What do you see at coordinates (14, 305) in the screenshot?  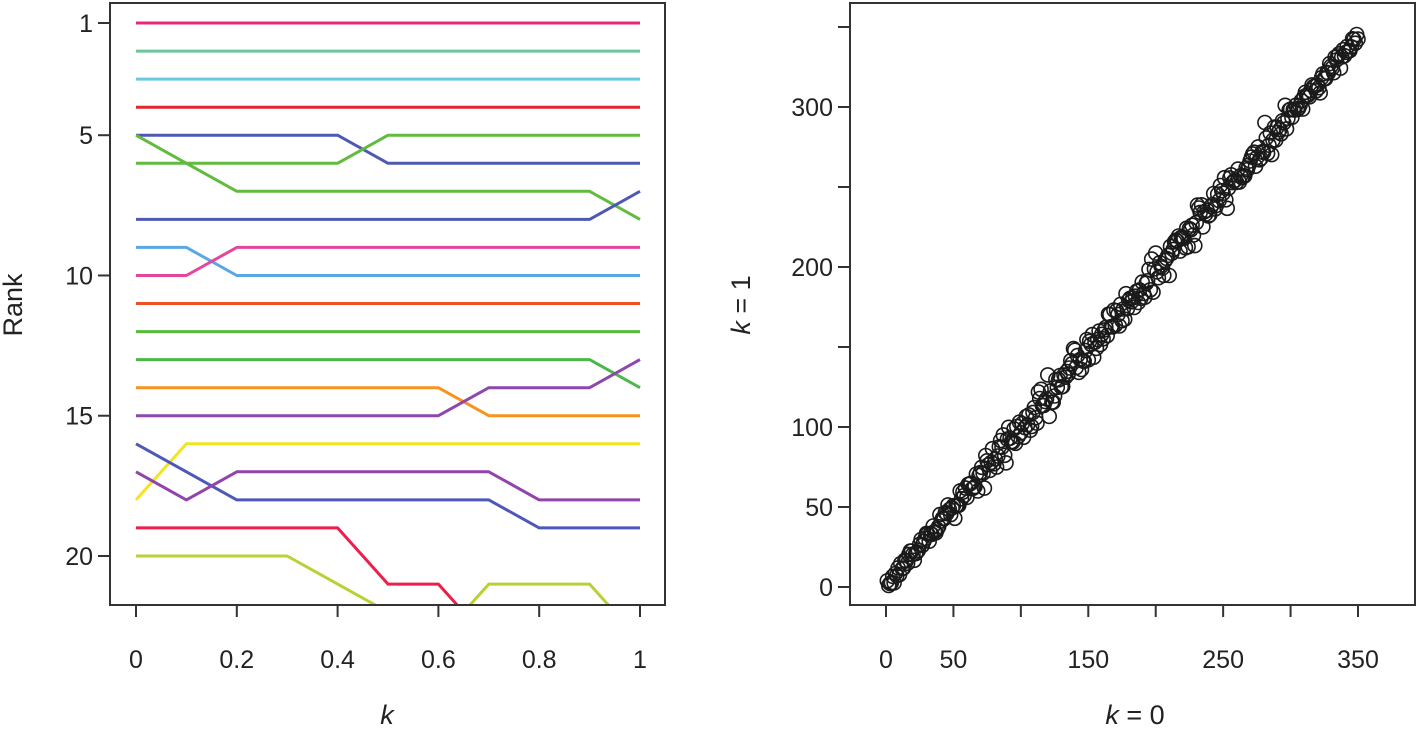 I see `rank-y-axis-title: Rank` at bounding box center [14, 305].